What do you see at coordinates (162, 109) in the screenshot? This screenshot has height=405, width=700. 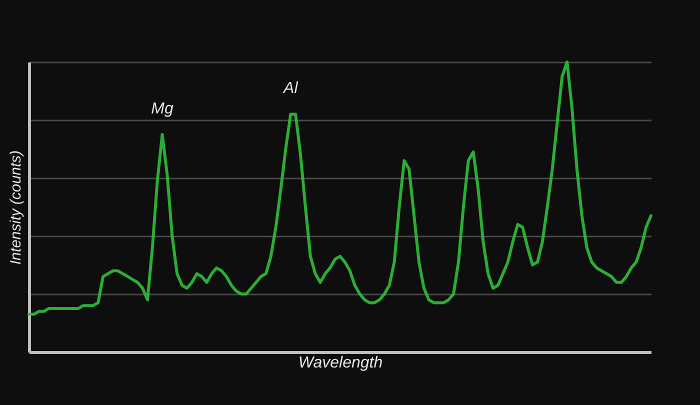 I see `annotation: Mg` at bounding box center [162, 109].